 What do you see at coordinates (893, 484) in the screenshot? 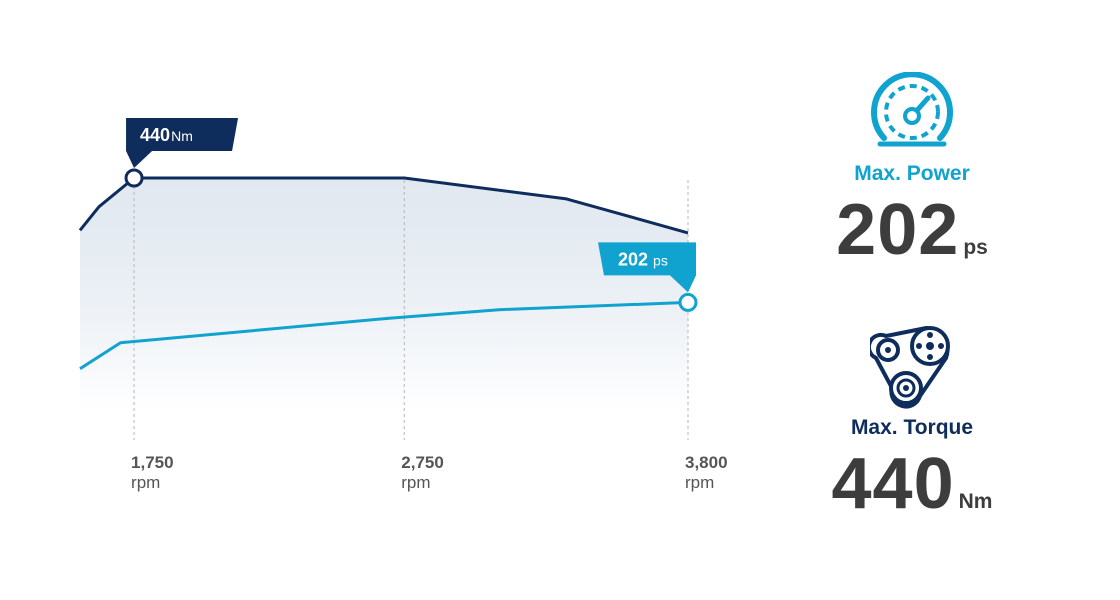
I see `max-torque-number: 440` at bounding box center [893, 484].